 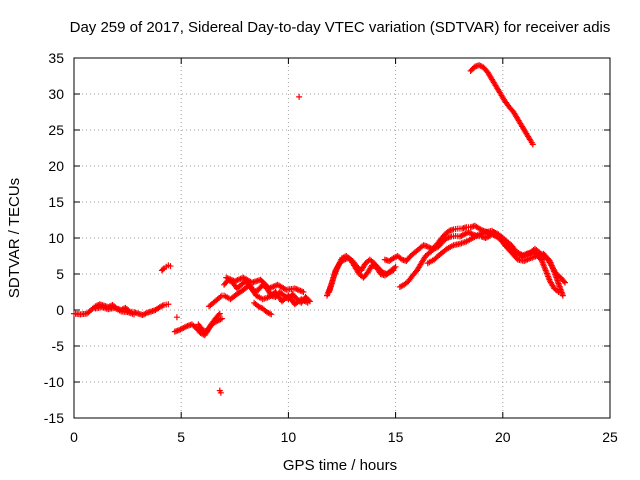 I want to click on x-axis-label: GPS time / hours, so click(x=340, y=465).